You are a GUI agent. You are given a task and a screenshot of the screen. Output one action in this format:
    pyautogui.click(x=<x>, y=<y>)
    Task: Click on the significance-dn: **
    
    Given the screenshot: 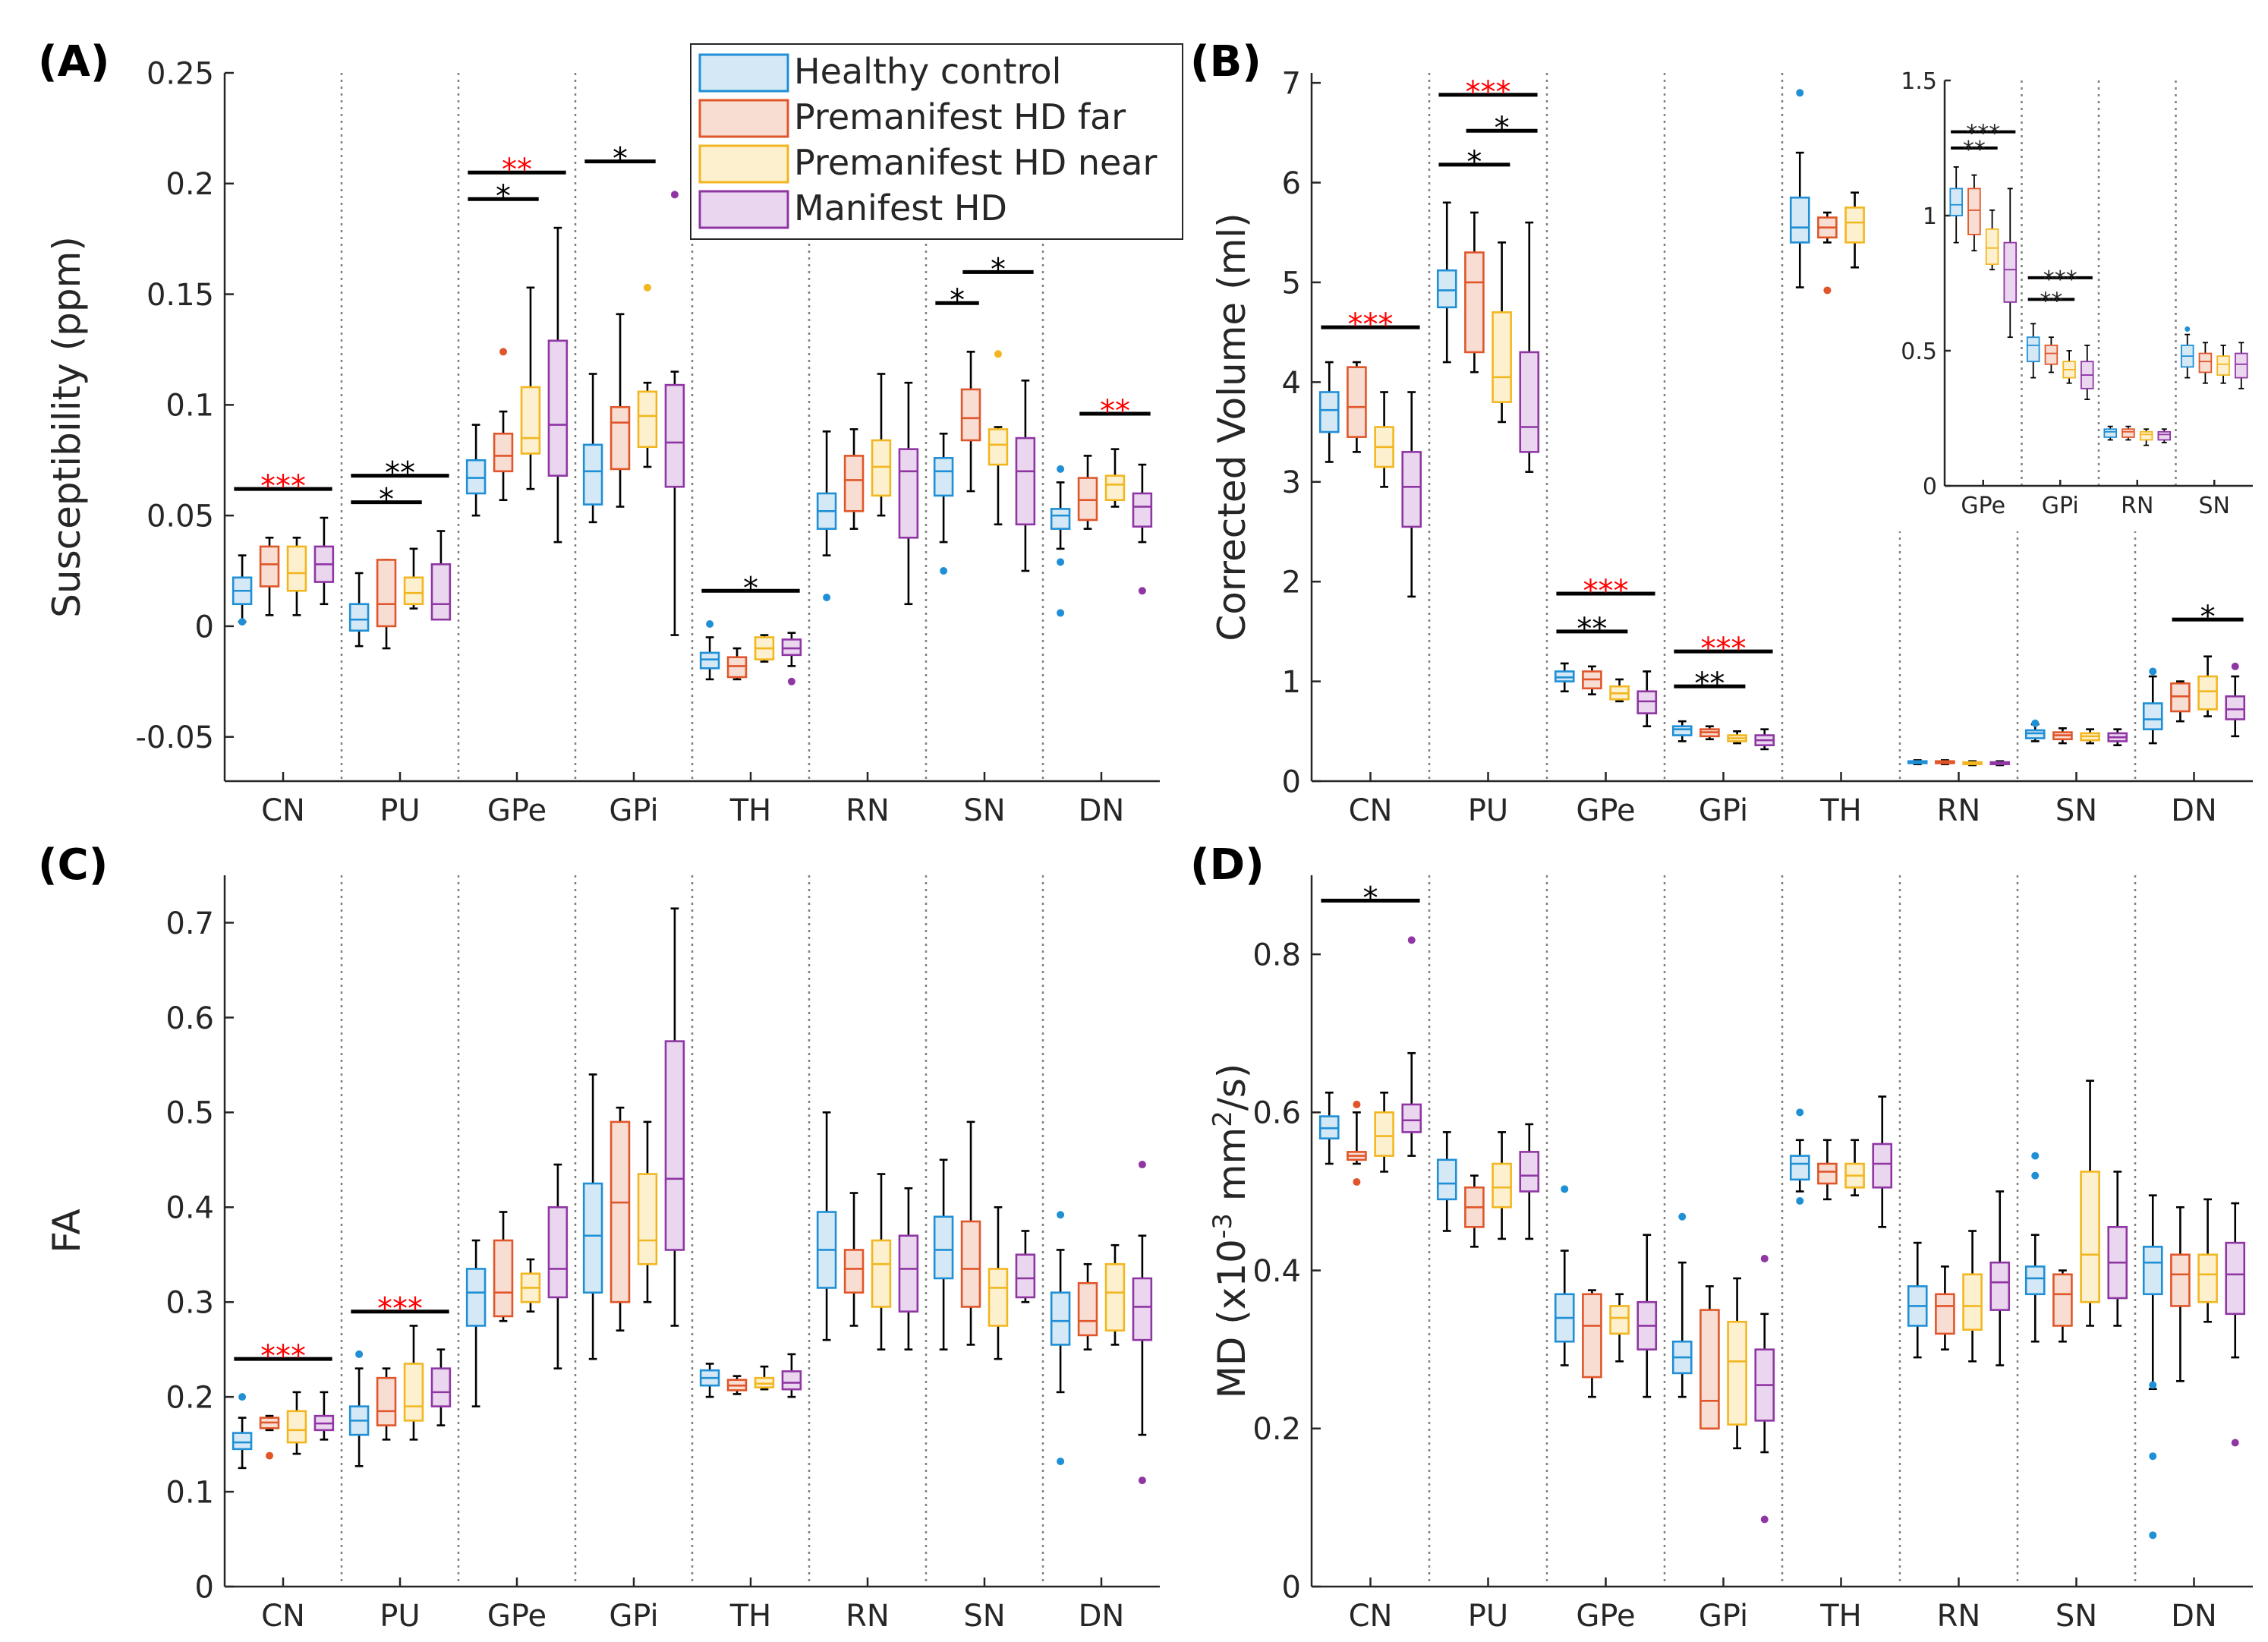 What is the action you would take?
    pyautogui.click(x=1115, y=411)
    